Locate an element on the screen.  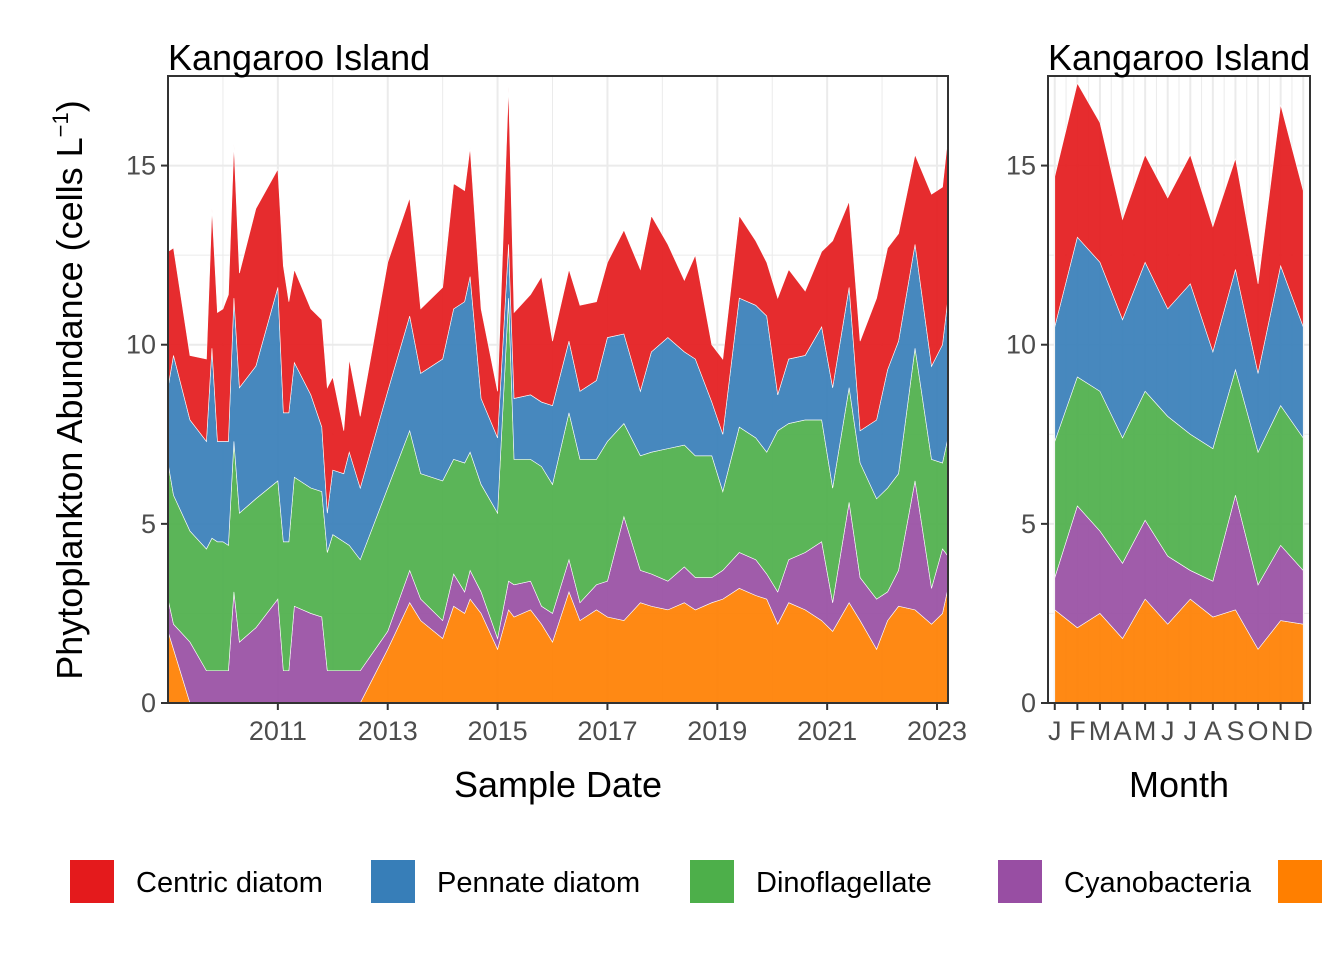
legend-label: Centric diatom is located at coordinates (229, 883).